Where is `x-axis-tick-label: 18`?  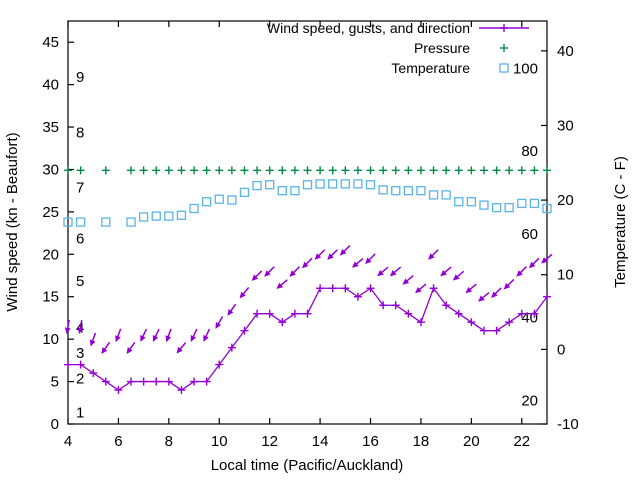 x-axis-tick-label: 18 is located at coordinates (421, 441).